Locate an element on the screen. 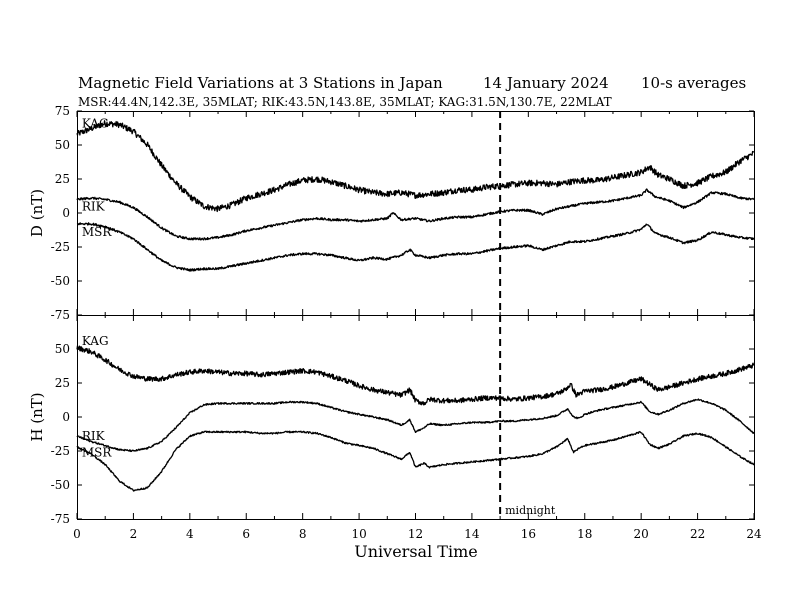 The image size is (792, 612). h-ytick-label: 50 is located at coordinates (62, 349).